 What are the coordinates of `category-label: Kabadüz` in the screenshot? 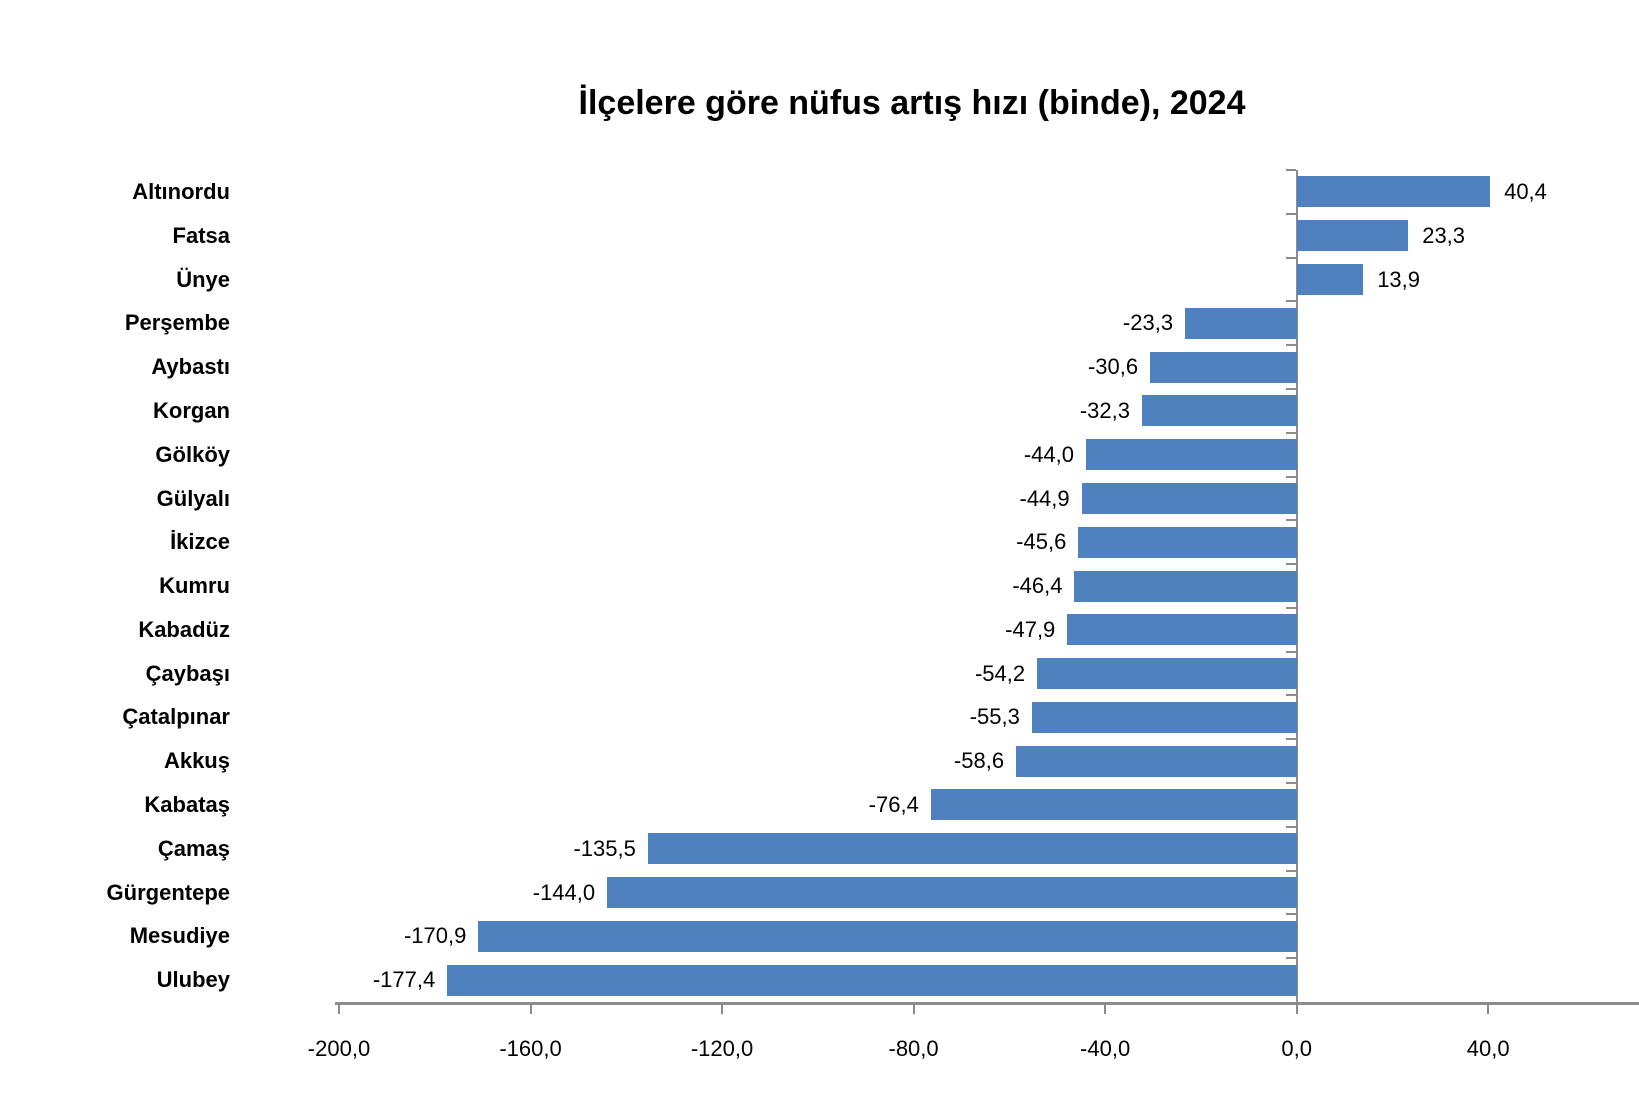 It's located at (184, 629).